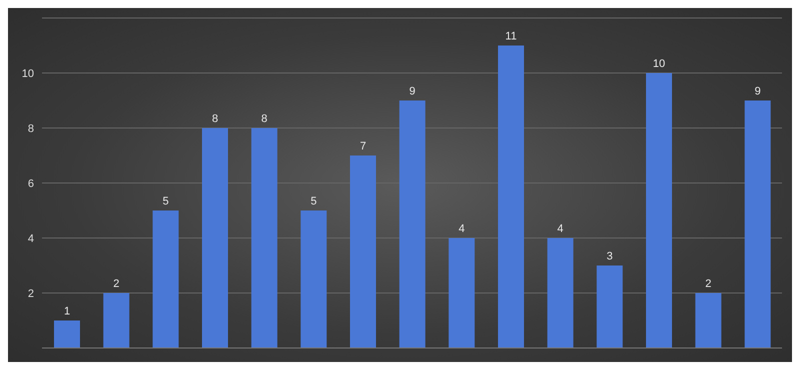 This screenshot has width=800, height=370. What do you see at coordinates (511, 36) in the screenshot?
I see `data-label: 11` at bounding box center [511, 36].